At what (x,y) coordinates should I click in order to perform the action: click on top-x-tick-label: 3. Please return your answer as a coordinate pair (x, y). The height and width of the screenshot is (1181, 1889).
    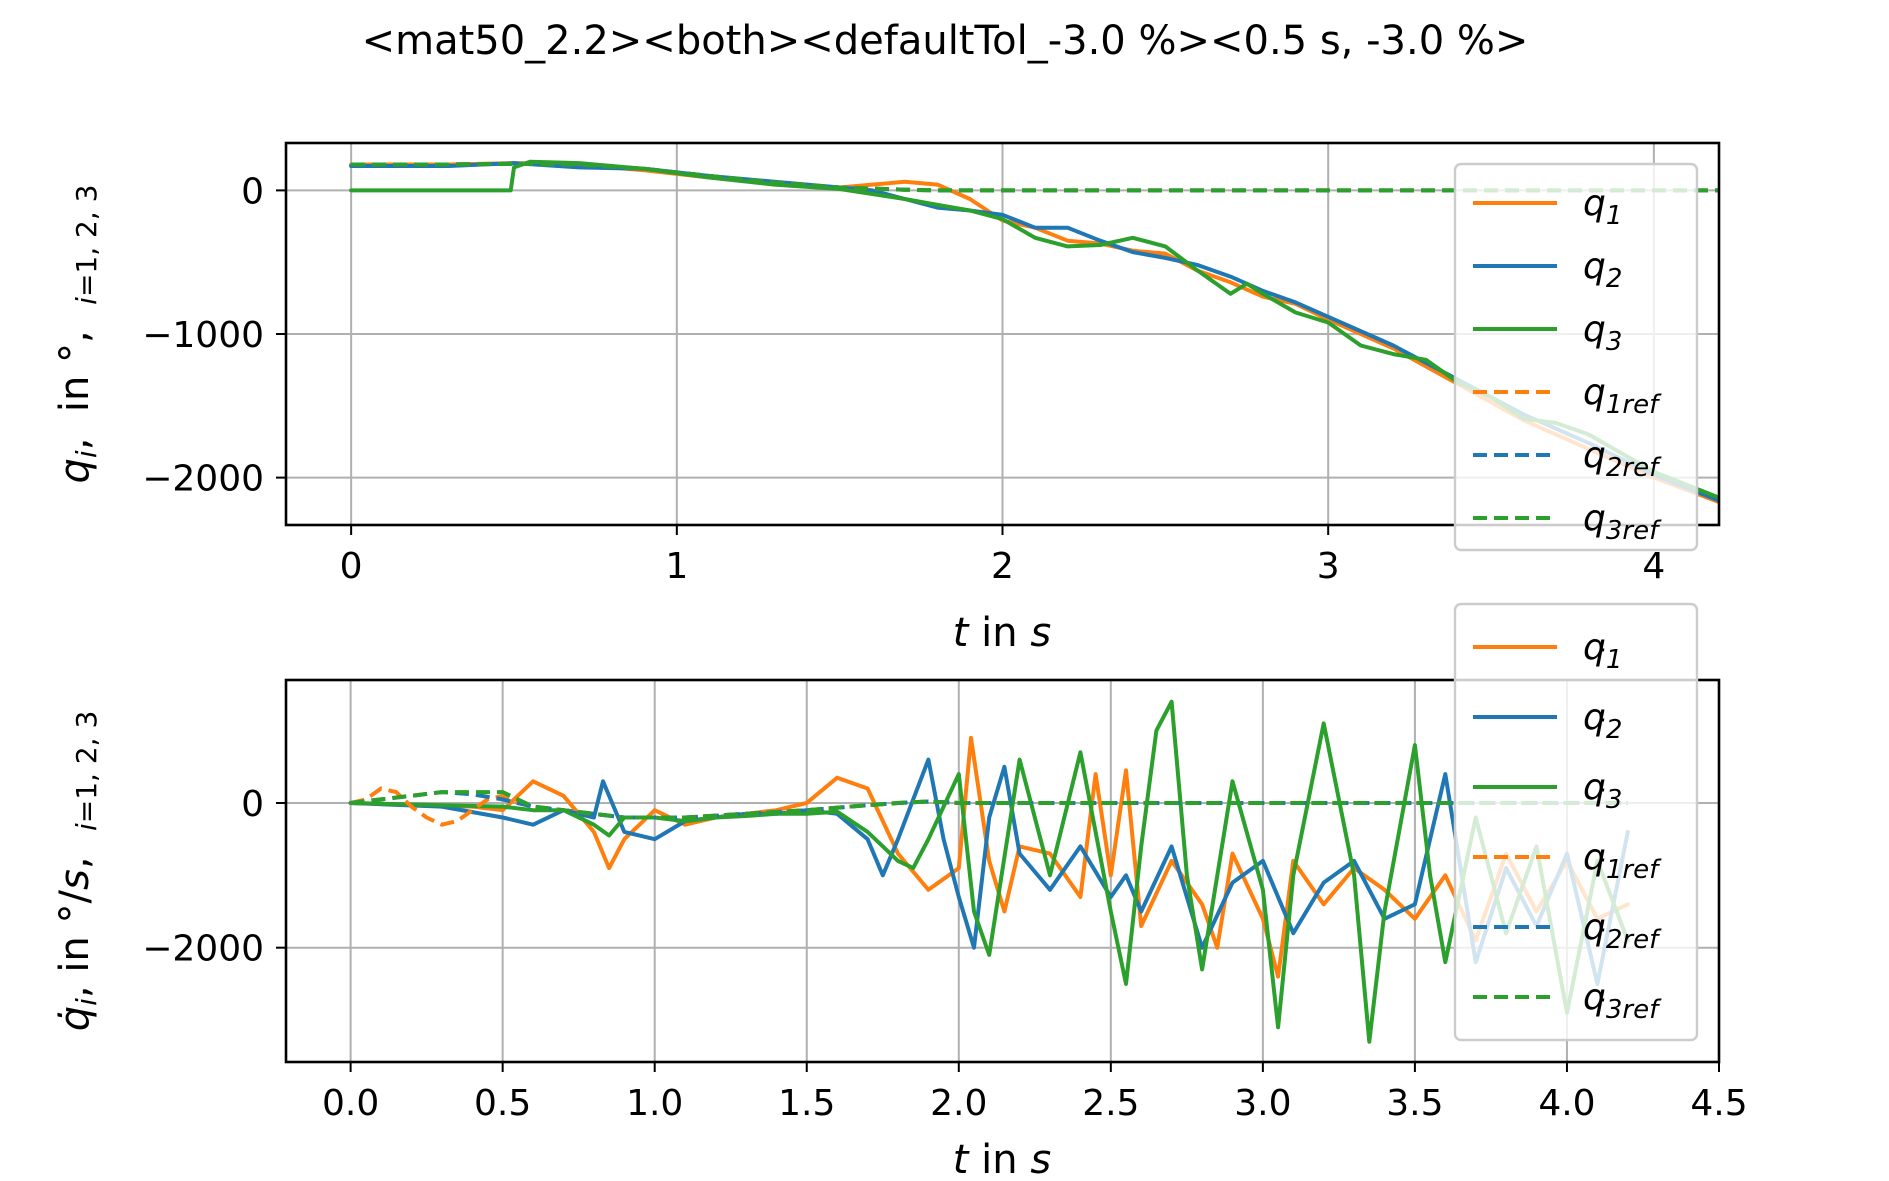
    Looking at the image, I should click on (1328, 566).